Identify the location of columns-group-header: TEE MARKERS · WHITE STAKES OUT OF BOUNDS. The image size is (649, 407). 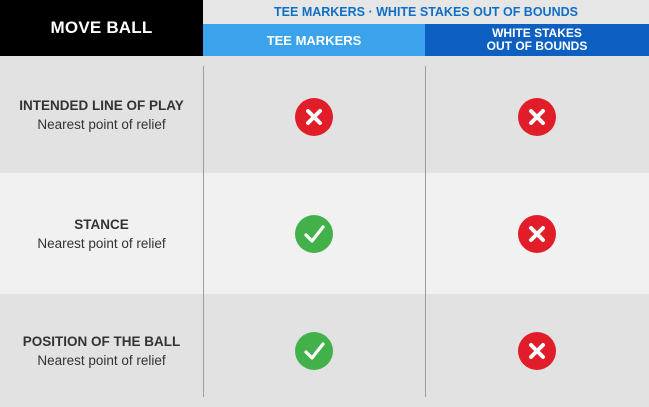
(426, 12).